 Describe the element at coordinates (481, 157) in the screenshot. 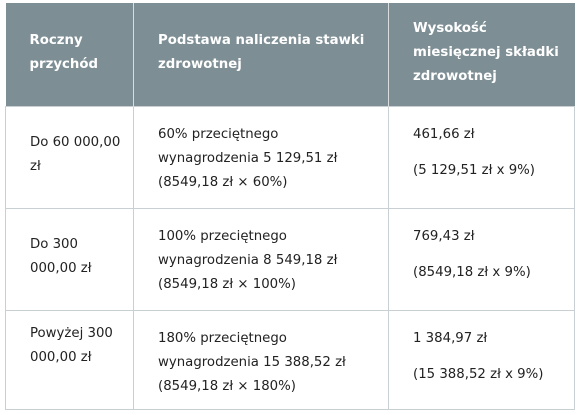

I see `contribution-cell: 461,66 zł (5 129,51 zł x 9%)` at that location.